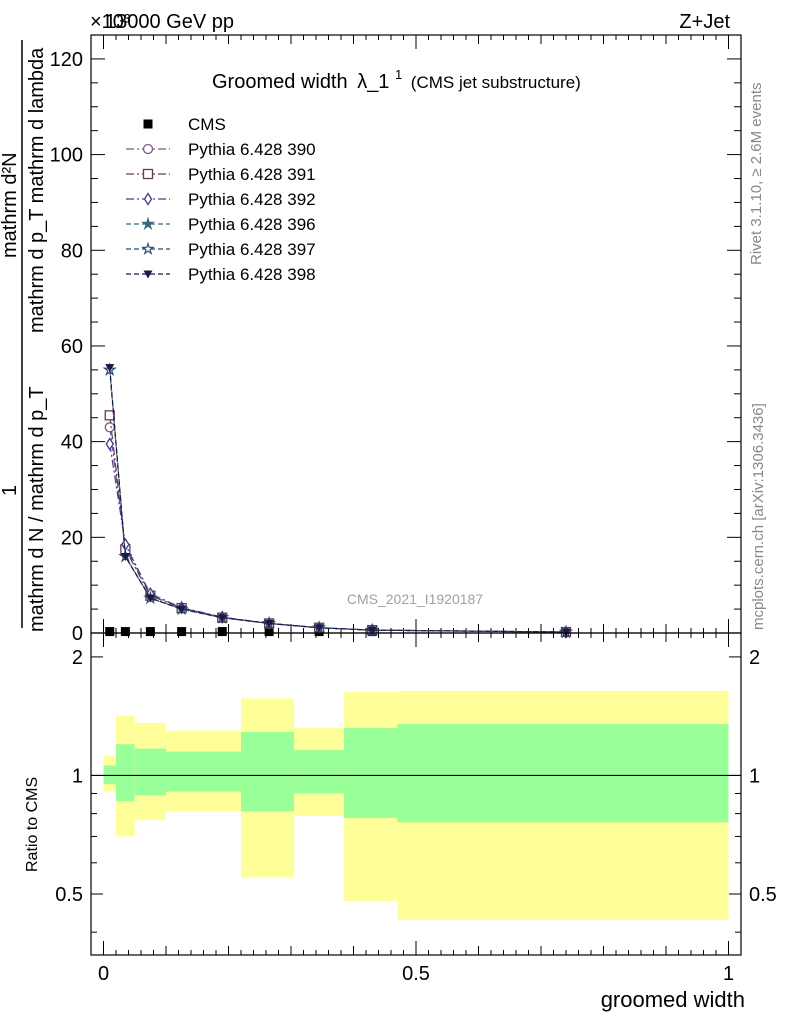 This screenshot has height=1024, width=786. Describe the element at coordinates (252, 274) in the screenshot. I see `legend-label: Pythia 6.428 398` at that location.